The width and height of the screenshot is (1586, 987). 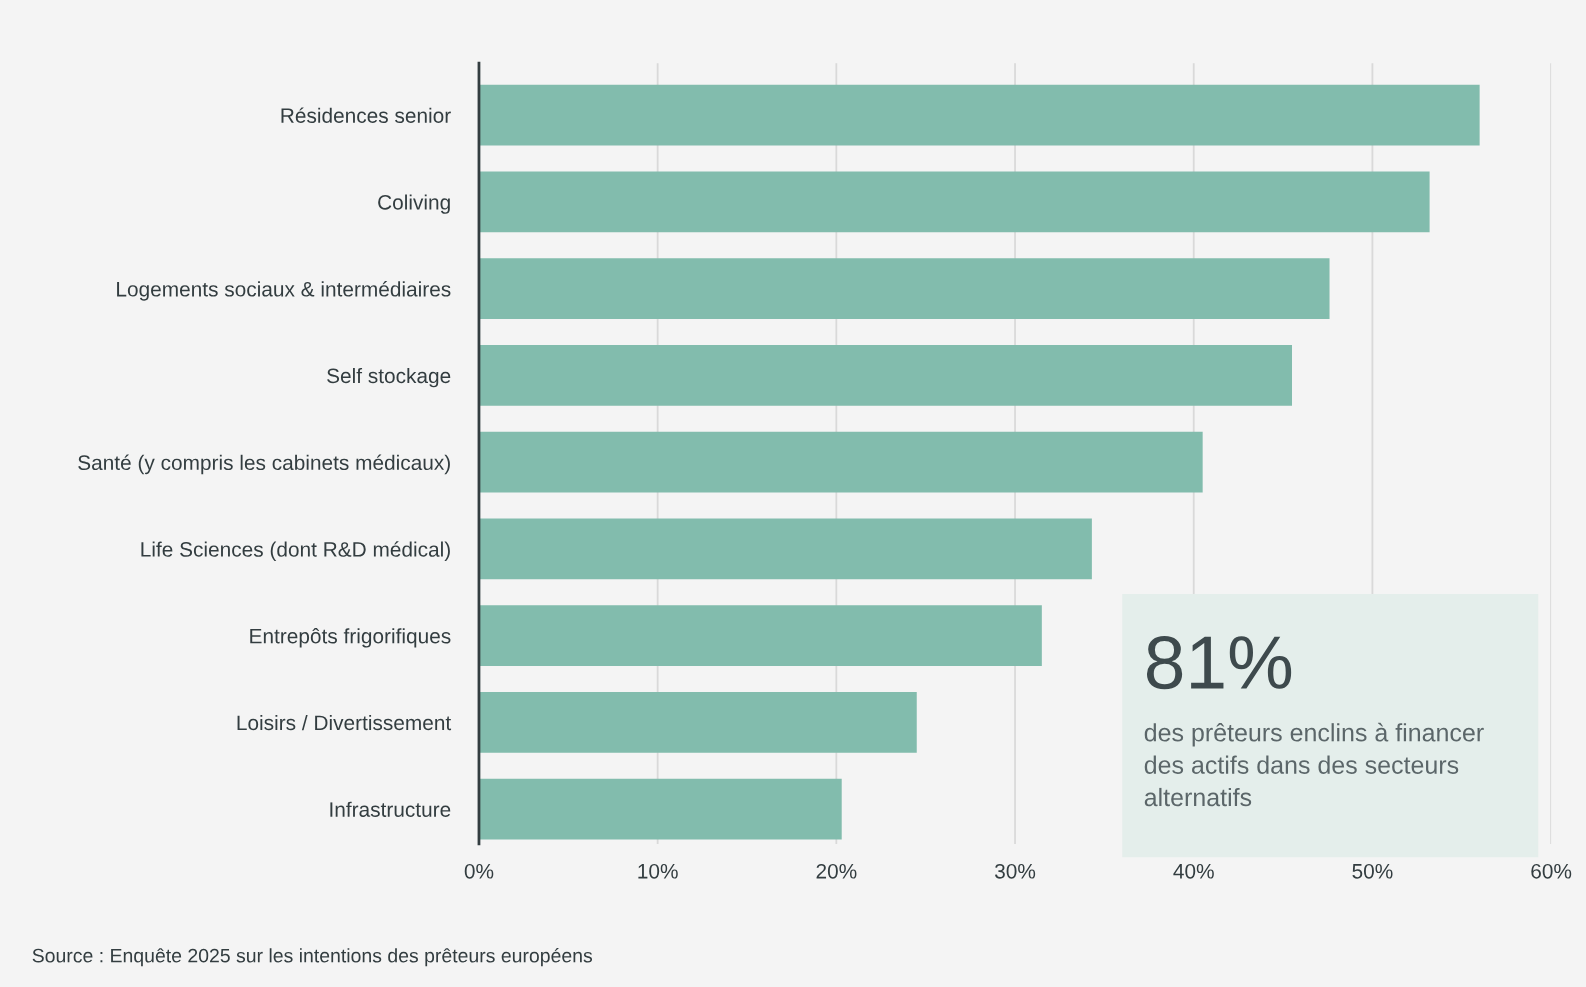 I want to click on x-tick-label: 0%, so click(x=479, y=871).